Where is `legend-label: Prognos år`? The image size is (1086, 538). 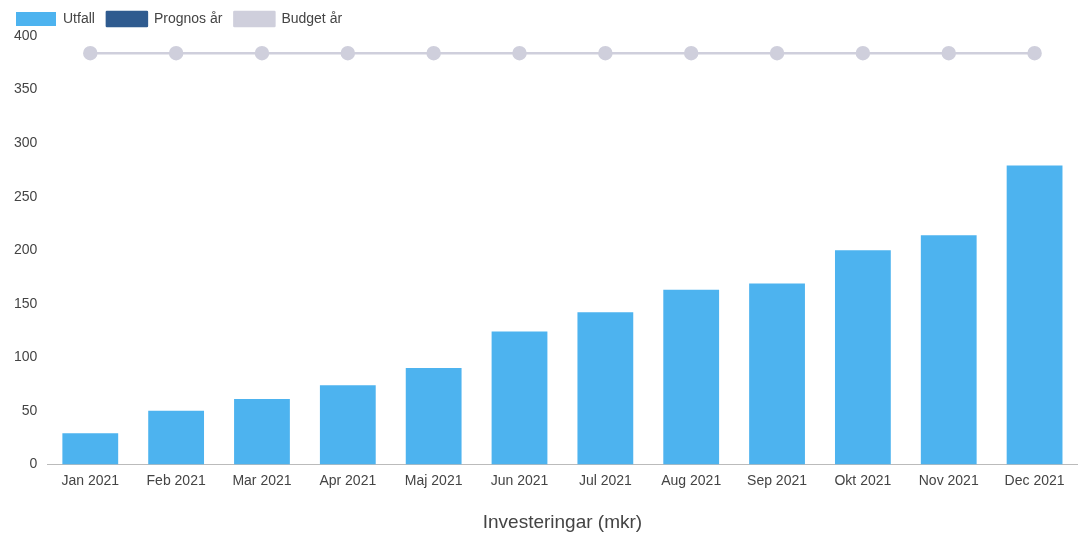
legend-label: Prognos år is located at coordinates (188, 17).